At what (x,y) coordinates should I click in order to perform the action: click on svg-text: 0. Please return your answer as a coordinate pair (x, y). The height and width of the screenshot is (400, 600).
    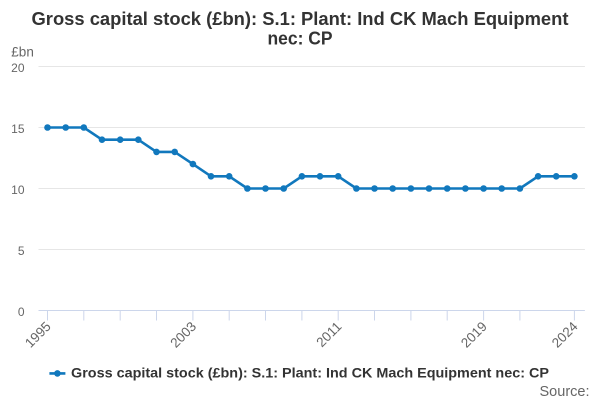
    Looking at the image, I should click on (21, 312).